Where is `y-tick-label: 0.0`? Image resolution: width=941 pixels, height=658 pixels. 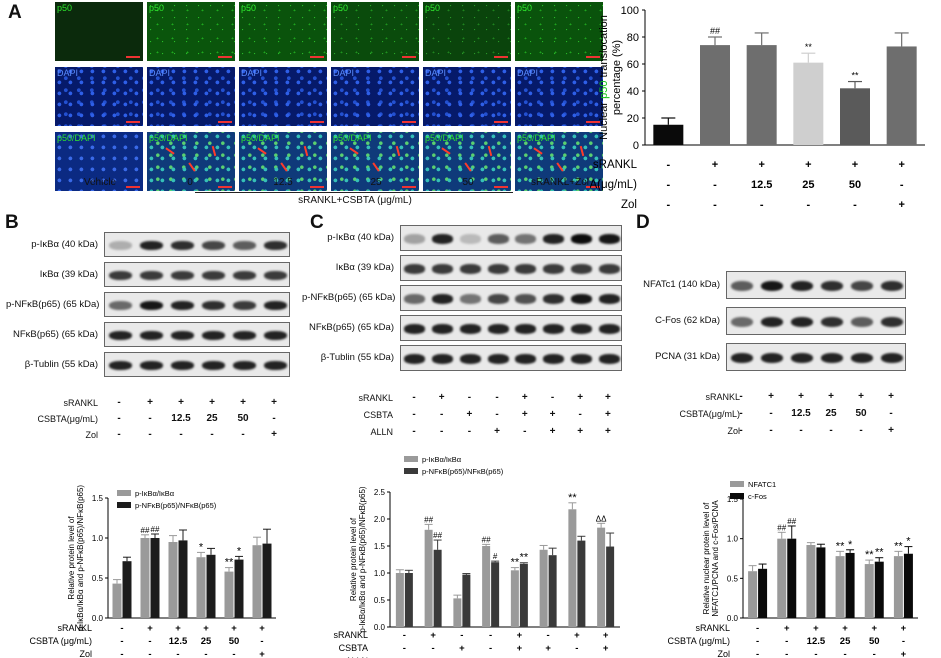 y-tick-label: 0.0 is located at coordinates (380, 627).